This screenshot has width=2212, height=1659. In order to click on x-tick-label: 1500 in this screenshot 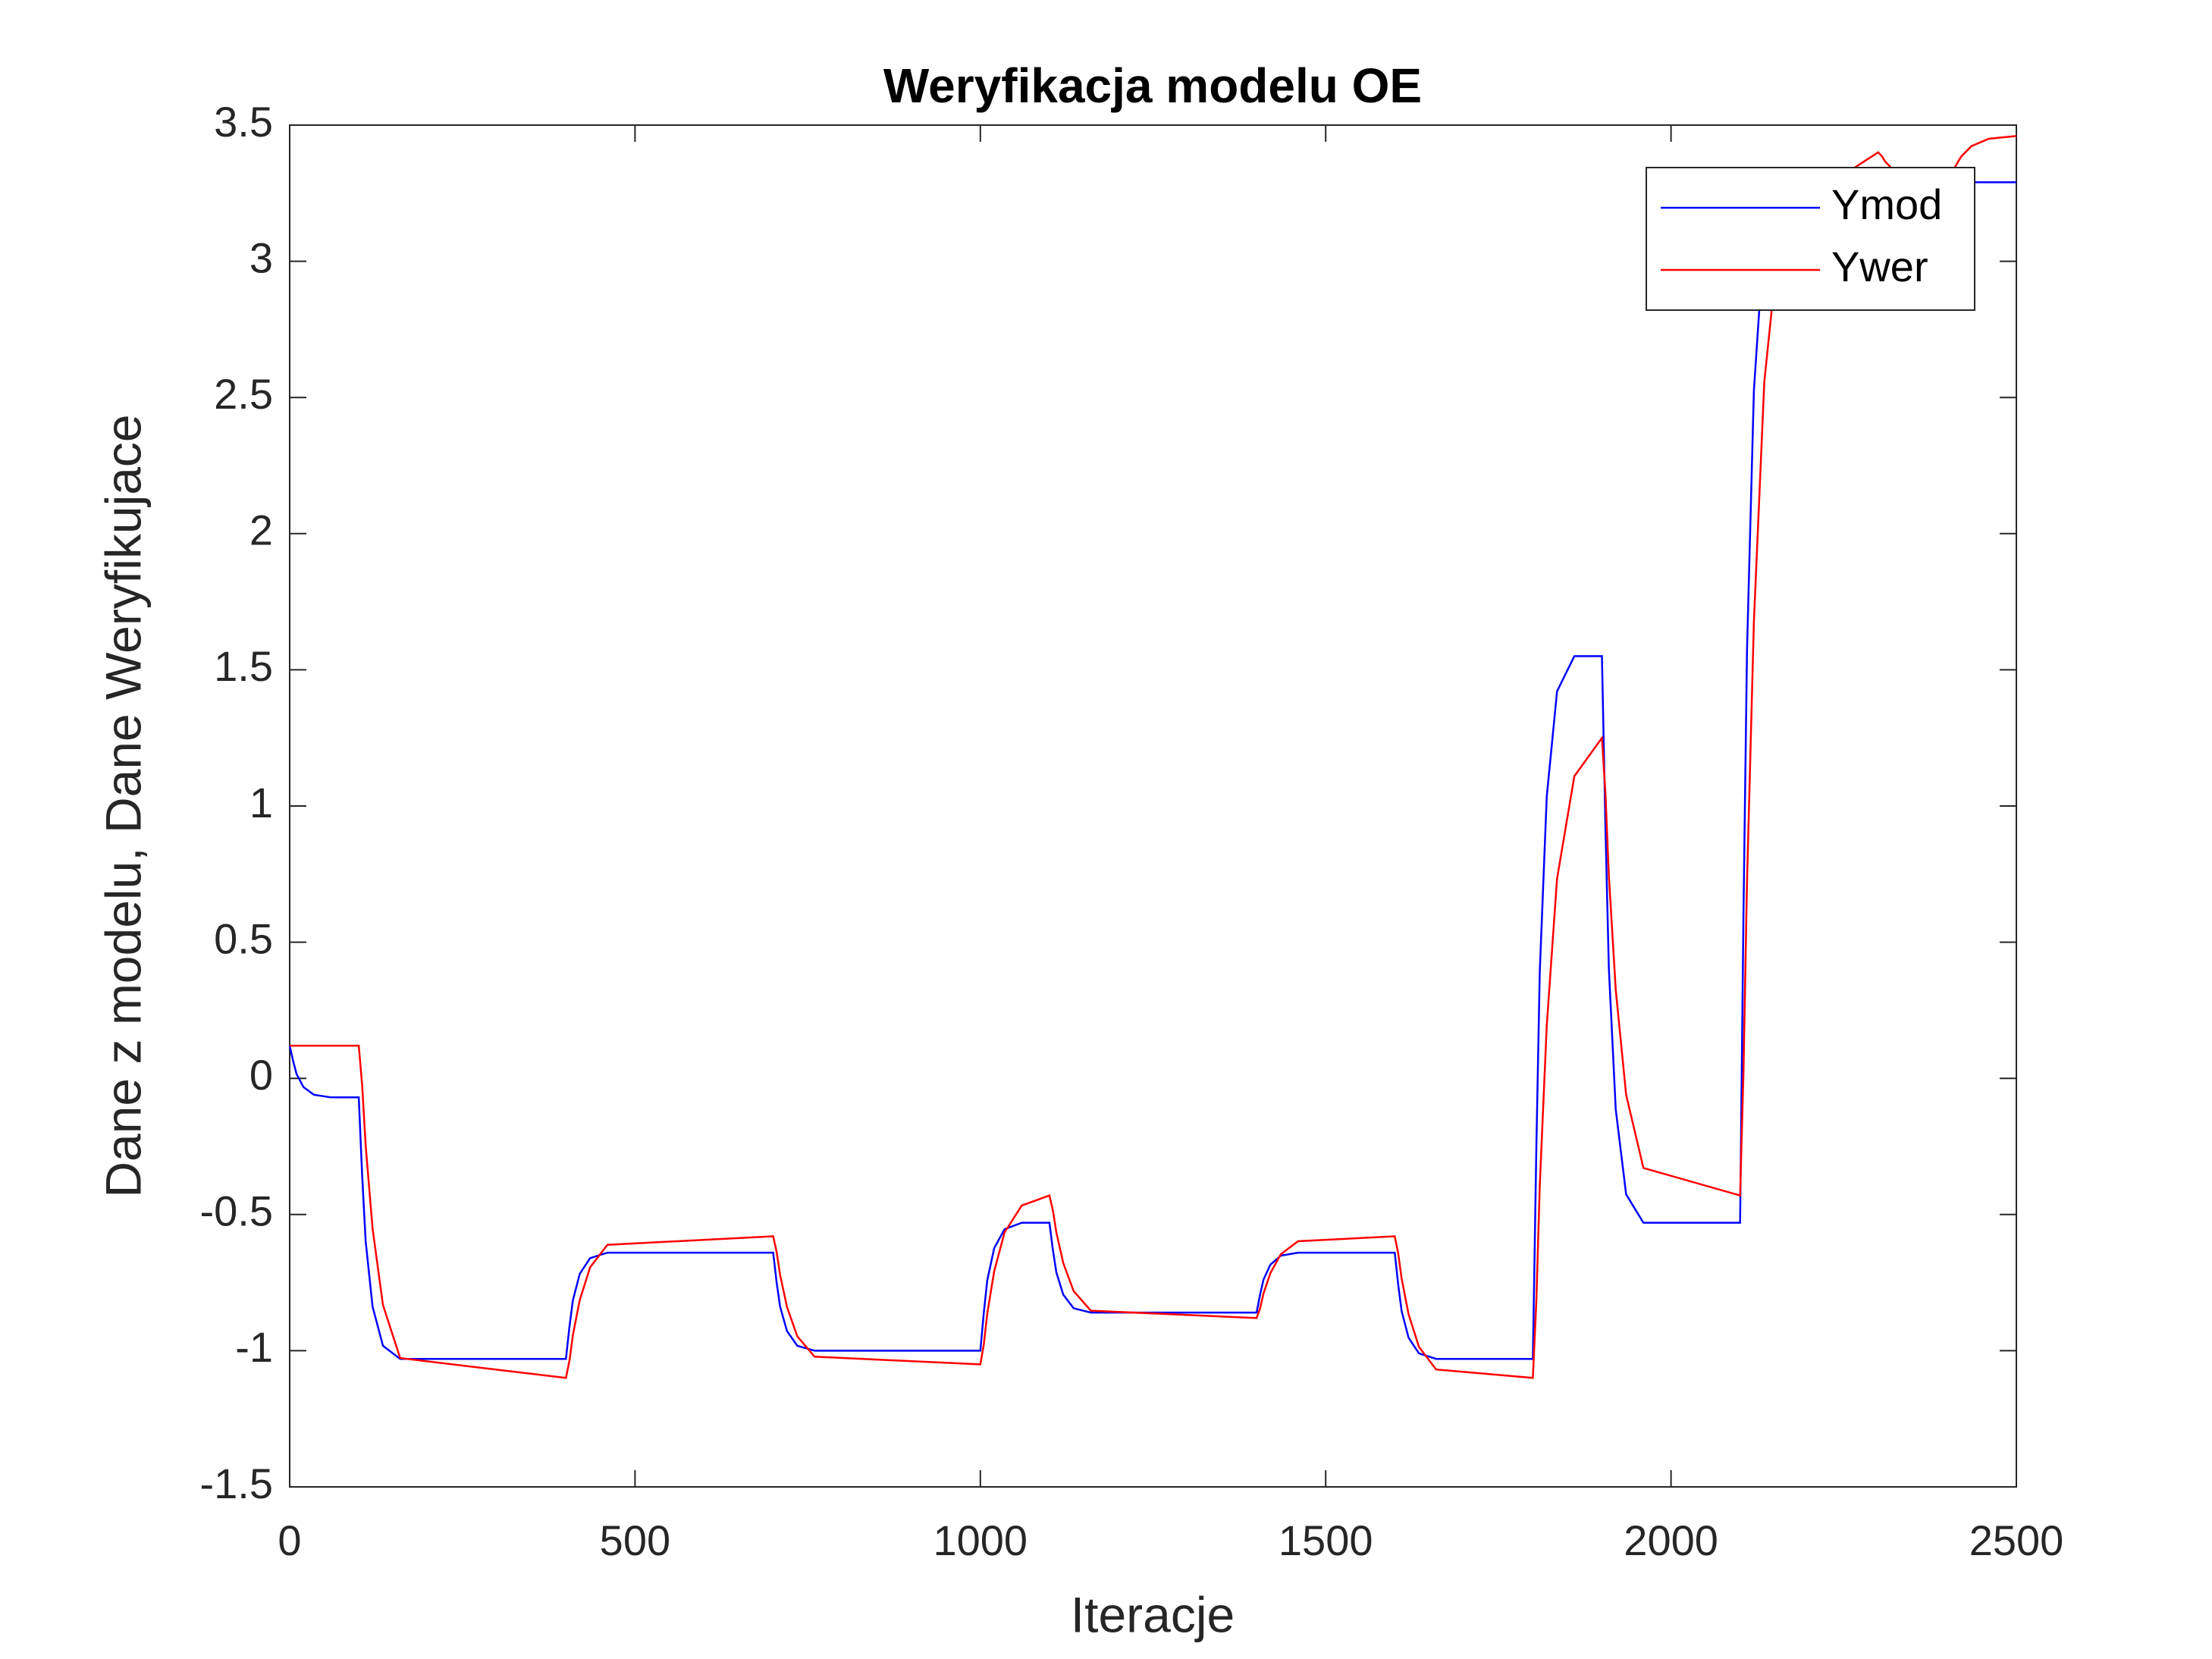, I will do `click(1326, 1540)`.